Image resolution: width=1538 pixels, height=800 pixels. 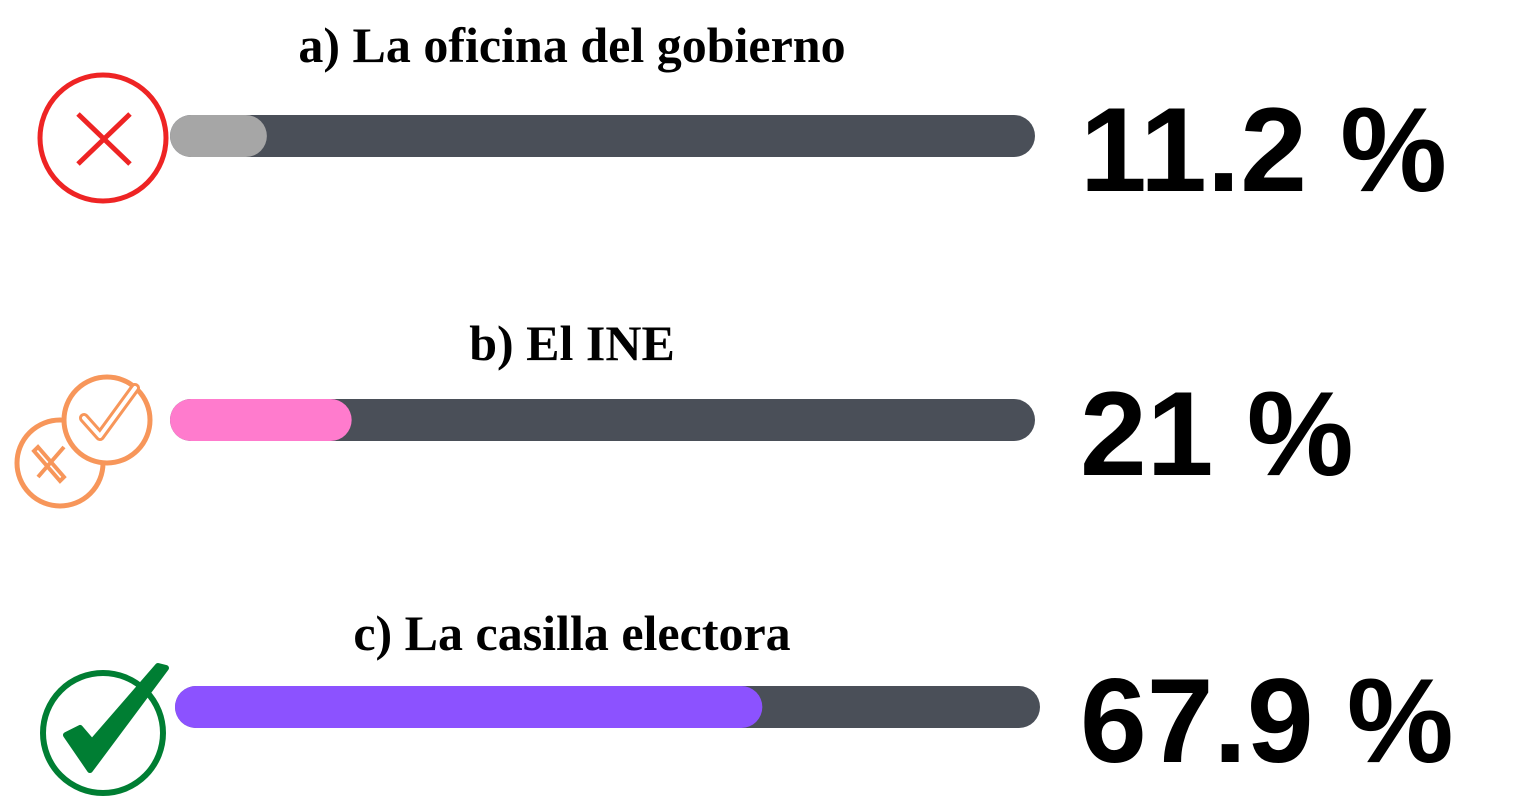 What do you see at coordinates (1263, 150) in the screenshot?
I see `value-label: 11.2 %` at bounding box center [1263, 150].